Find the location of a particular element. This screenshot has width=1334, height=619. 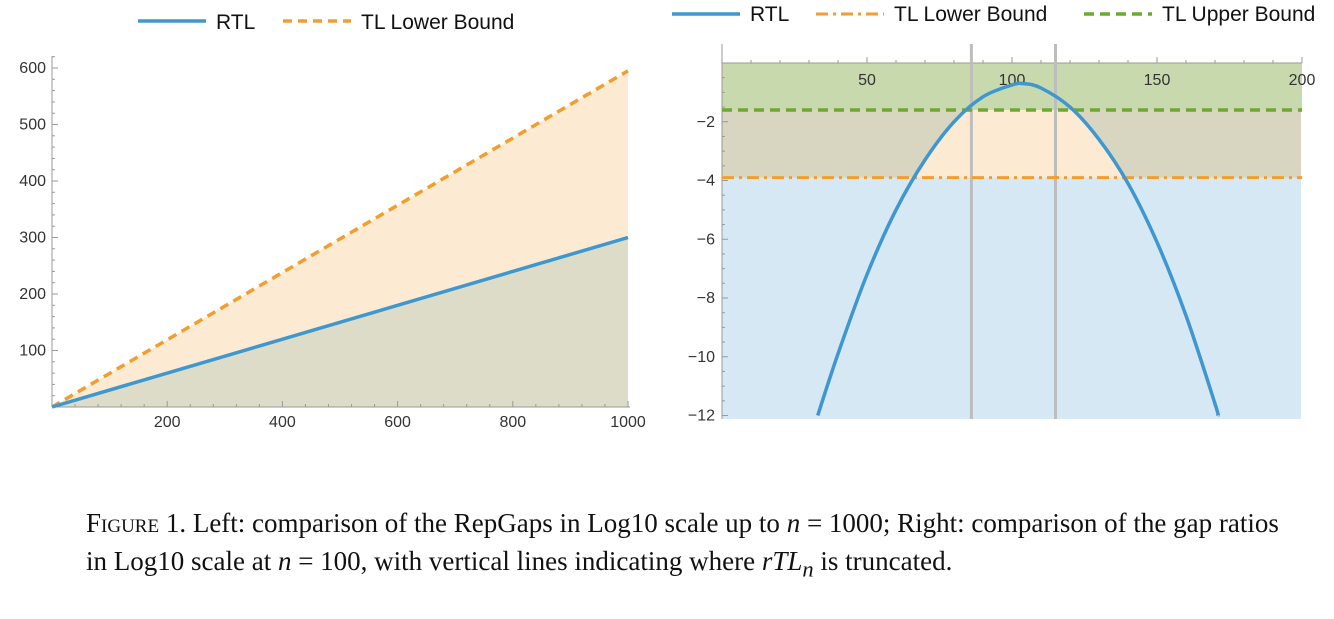

caption-text-4: is truncated. is located at coordinates (883, 561).